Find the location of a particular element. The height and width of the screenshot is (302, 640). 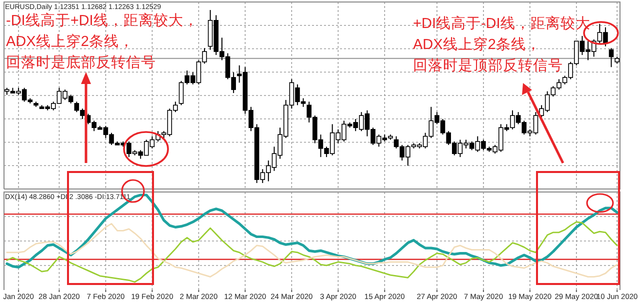

annotation: 回落时是顶部反转信号 is located at coordinates (488, 65).